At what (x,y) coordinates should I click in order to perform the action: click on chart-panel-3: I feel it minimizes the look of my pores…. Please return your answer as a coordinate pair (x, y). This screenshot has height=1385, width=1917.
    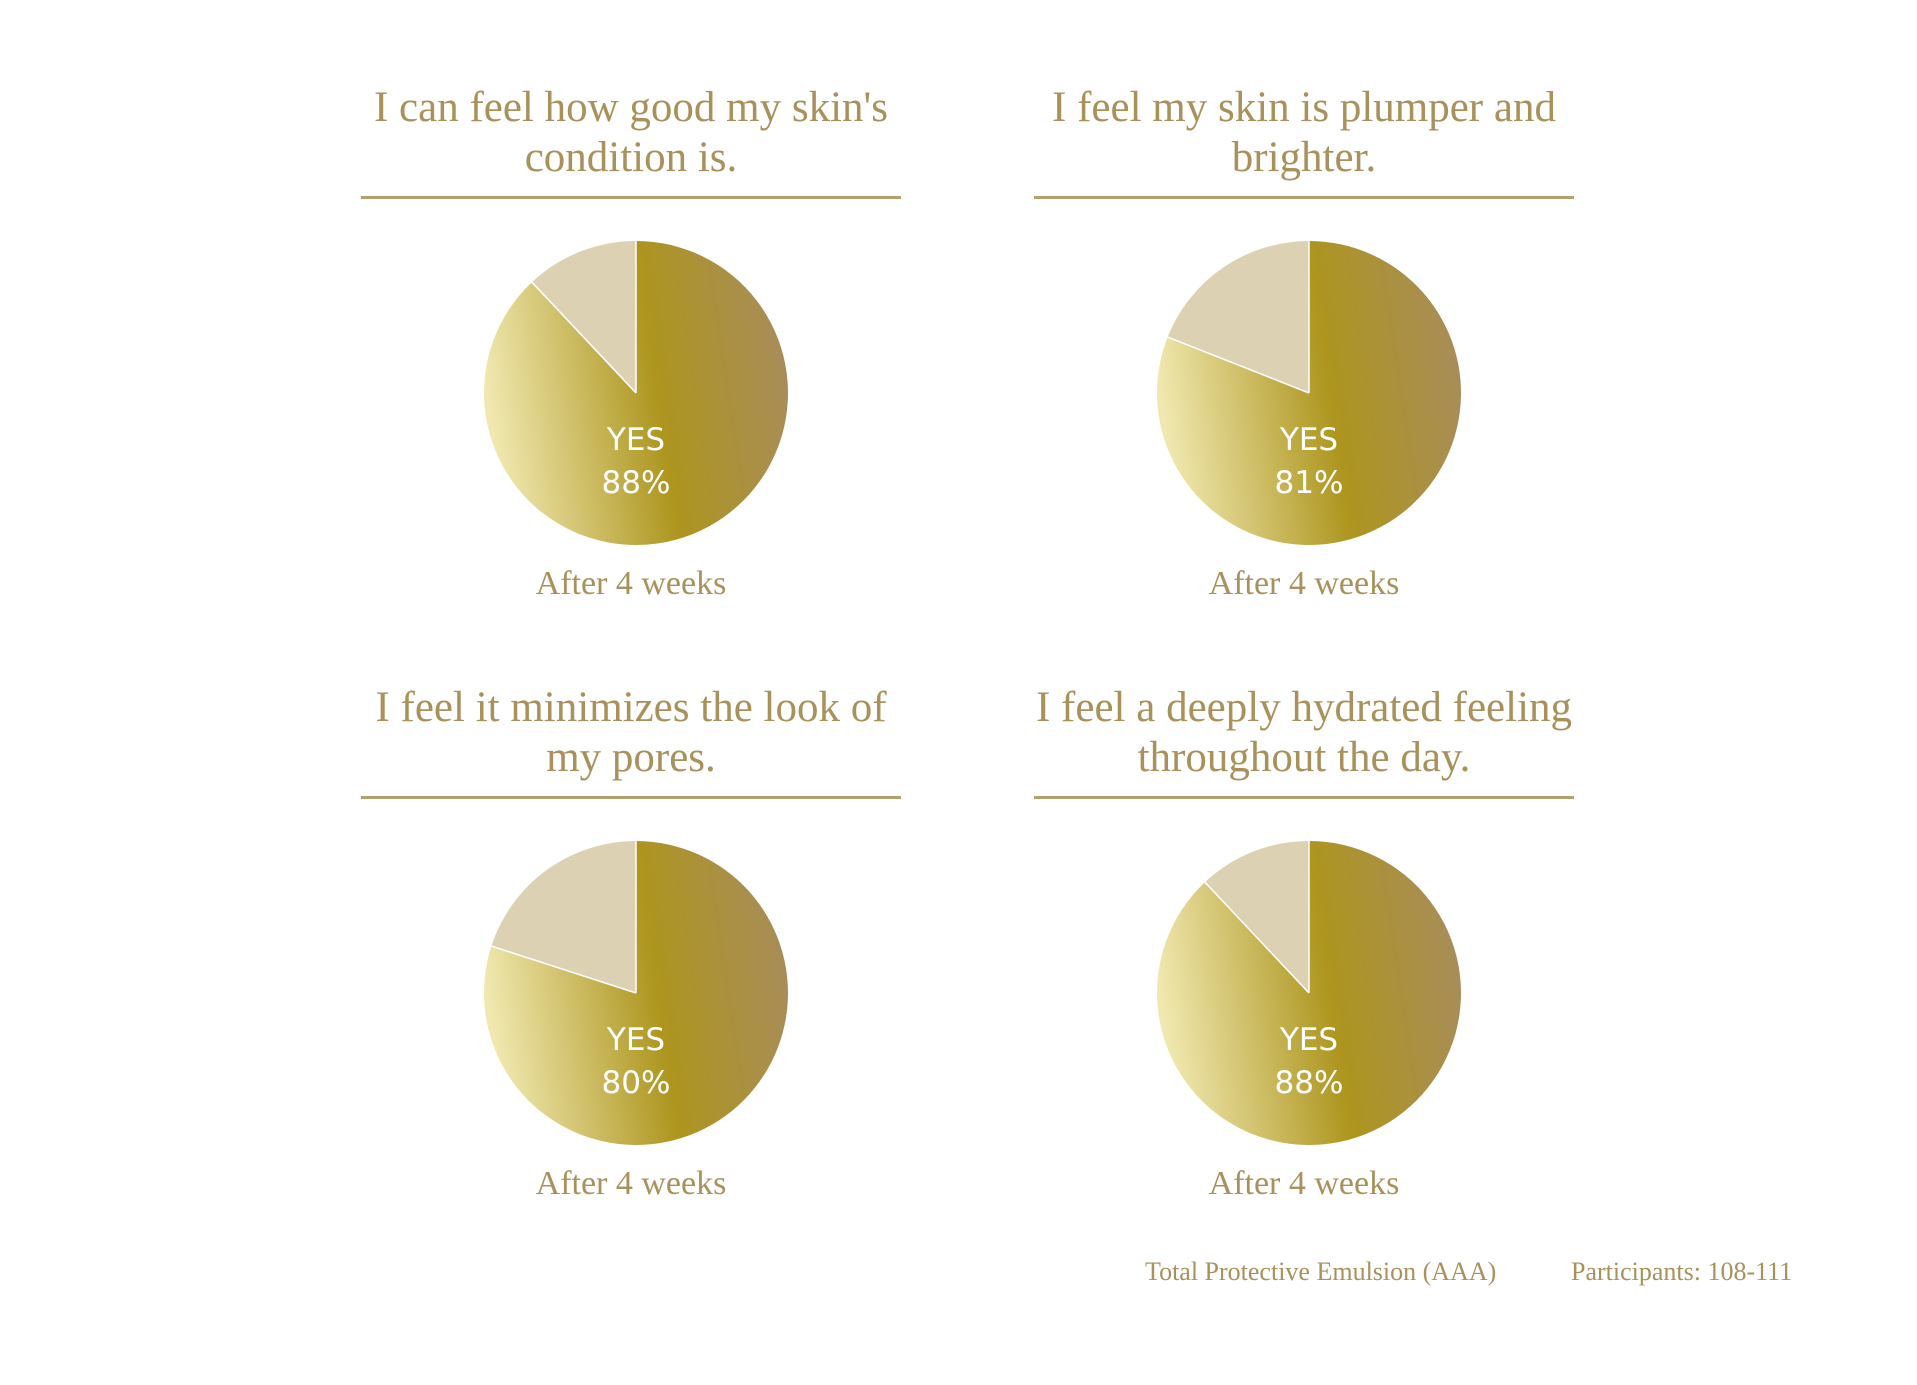
    Looking at the image, I should click on (631, 943).